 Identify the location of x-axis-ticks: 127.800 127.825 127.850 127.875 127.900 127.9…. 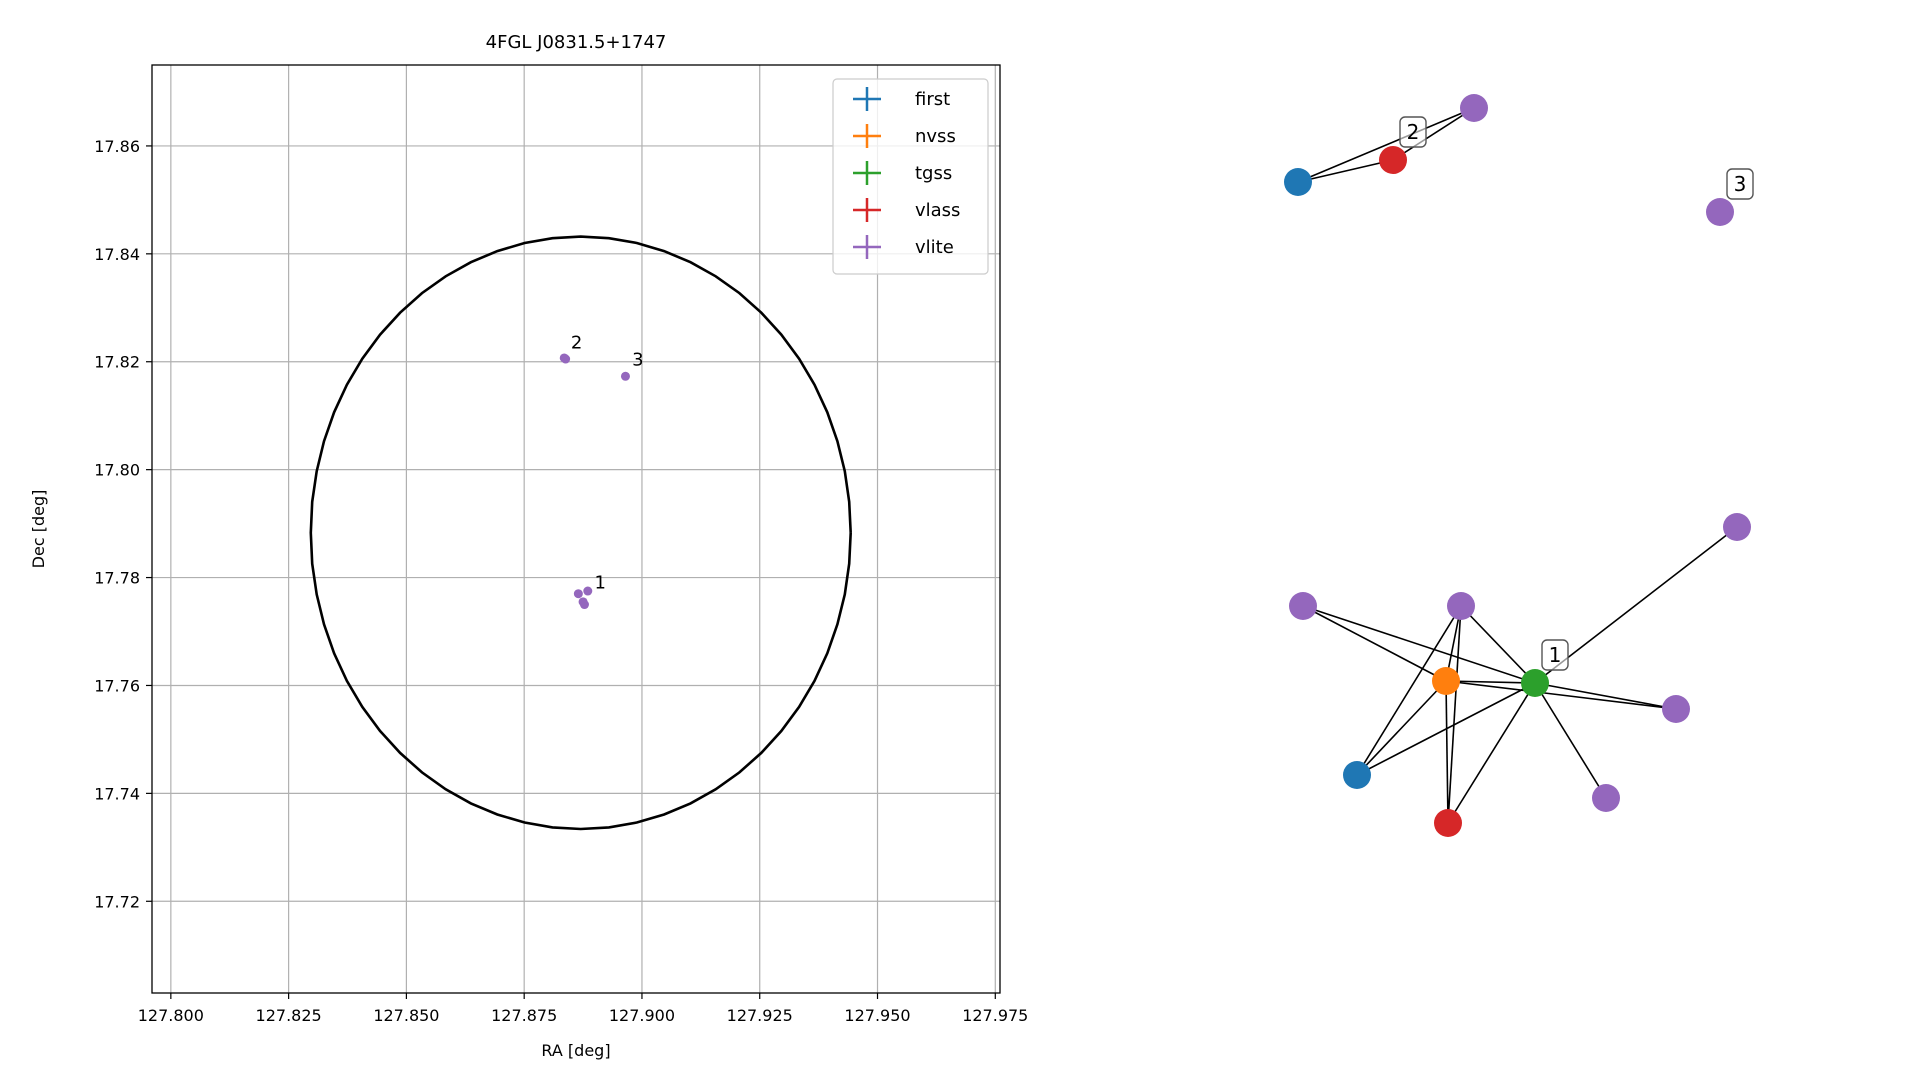
(583, 1009).